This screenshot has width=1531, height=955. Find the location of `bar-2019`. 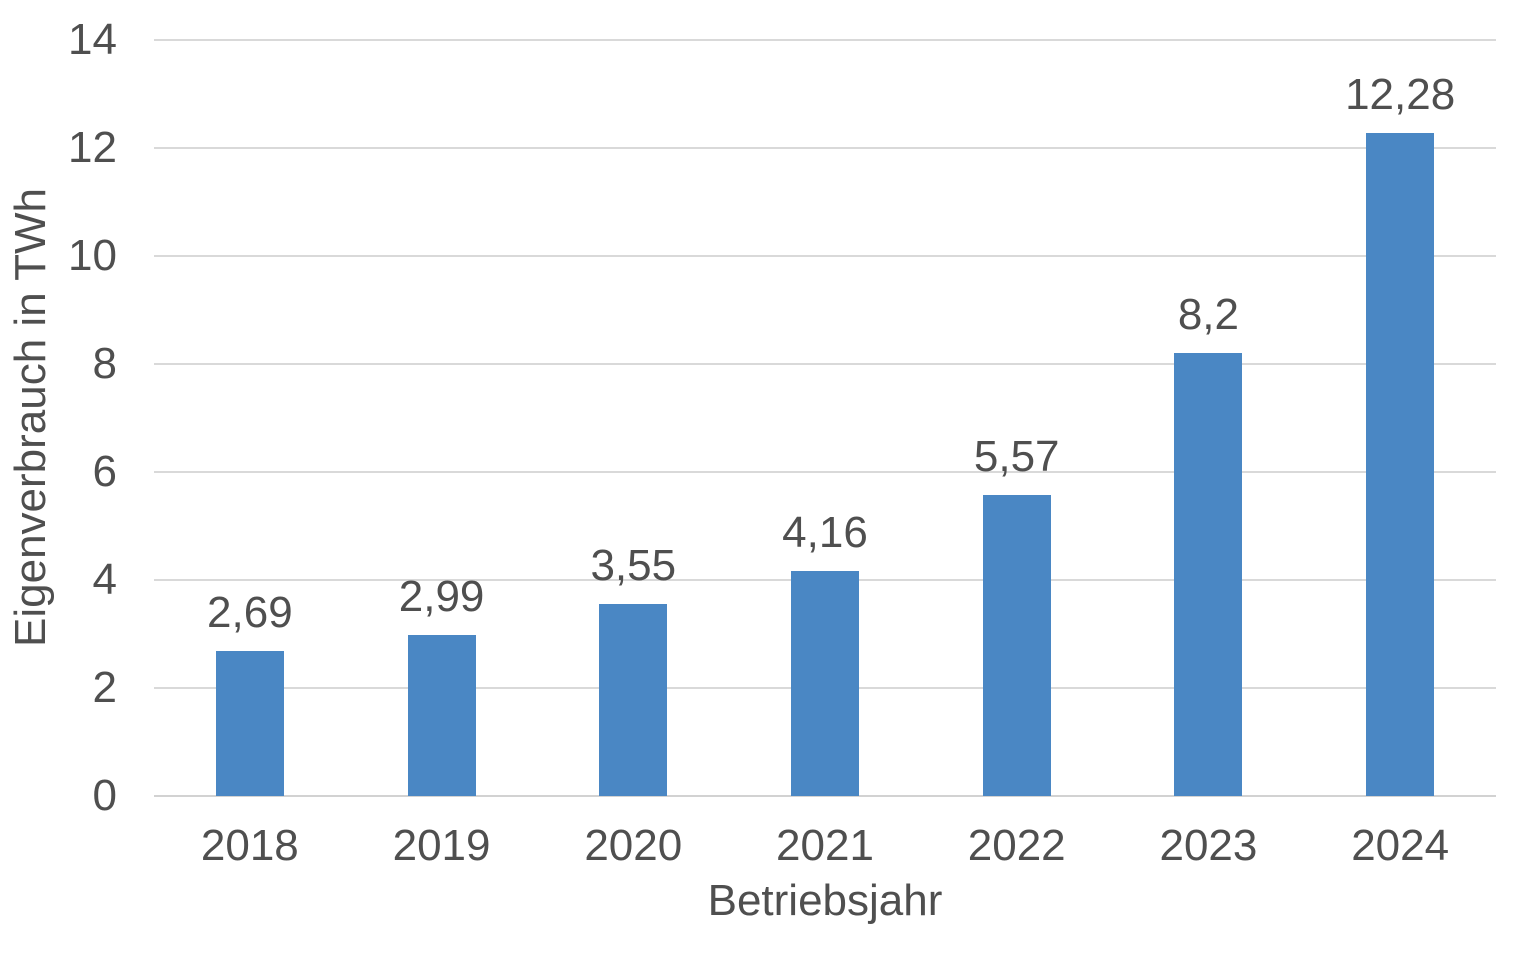

bar-2019 is located at coordinates (441, 715).